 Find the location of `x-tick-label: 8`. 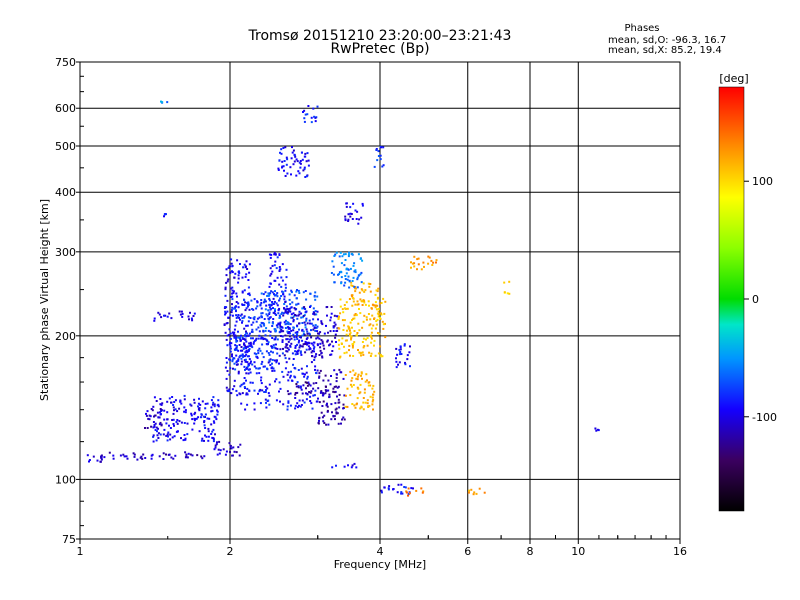

x-tick-label: 8 is located at coordinates (530, 551).